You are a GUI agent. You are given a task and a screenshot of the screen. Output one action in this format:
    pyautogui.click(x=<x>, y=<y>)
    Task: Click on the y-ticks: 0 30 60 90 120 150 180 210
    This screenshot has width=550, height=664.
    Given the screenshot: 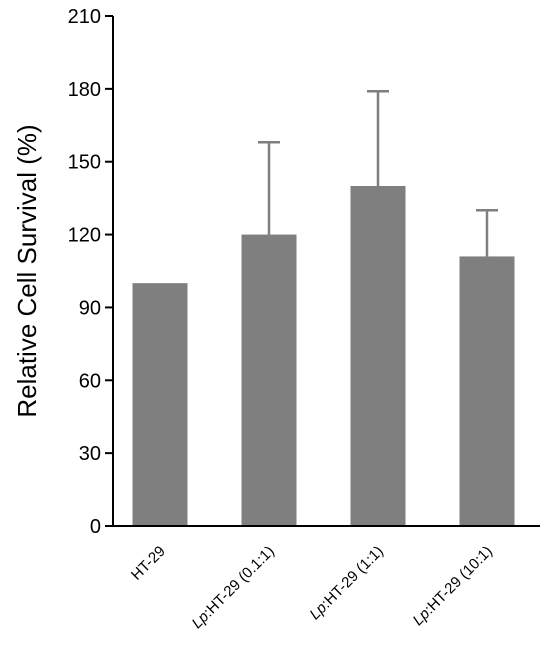 What is the action you would take?
    pyautogui.click(x=90, y=272)
    